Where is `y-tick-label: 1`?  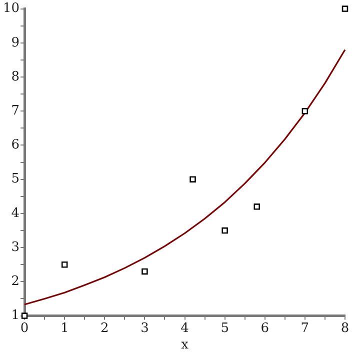
y-tick-label: 1 is located at coordinates (15, 316).